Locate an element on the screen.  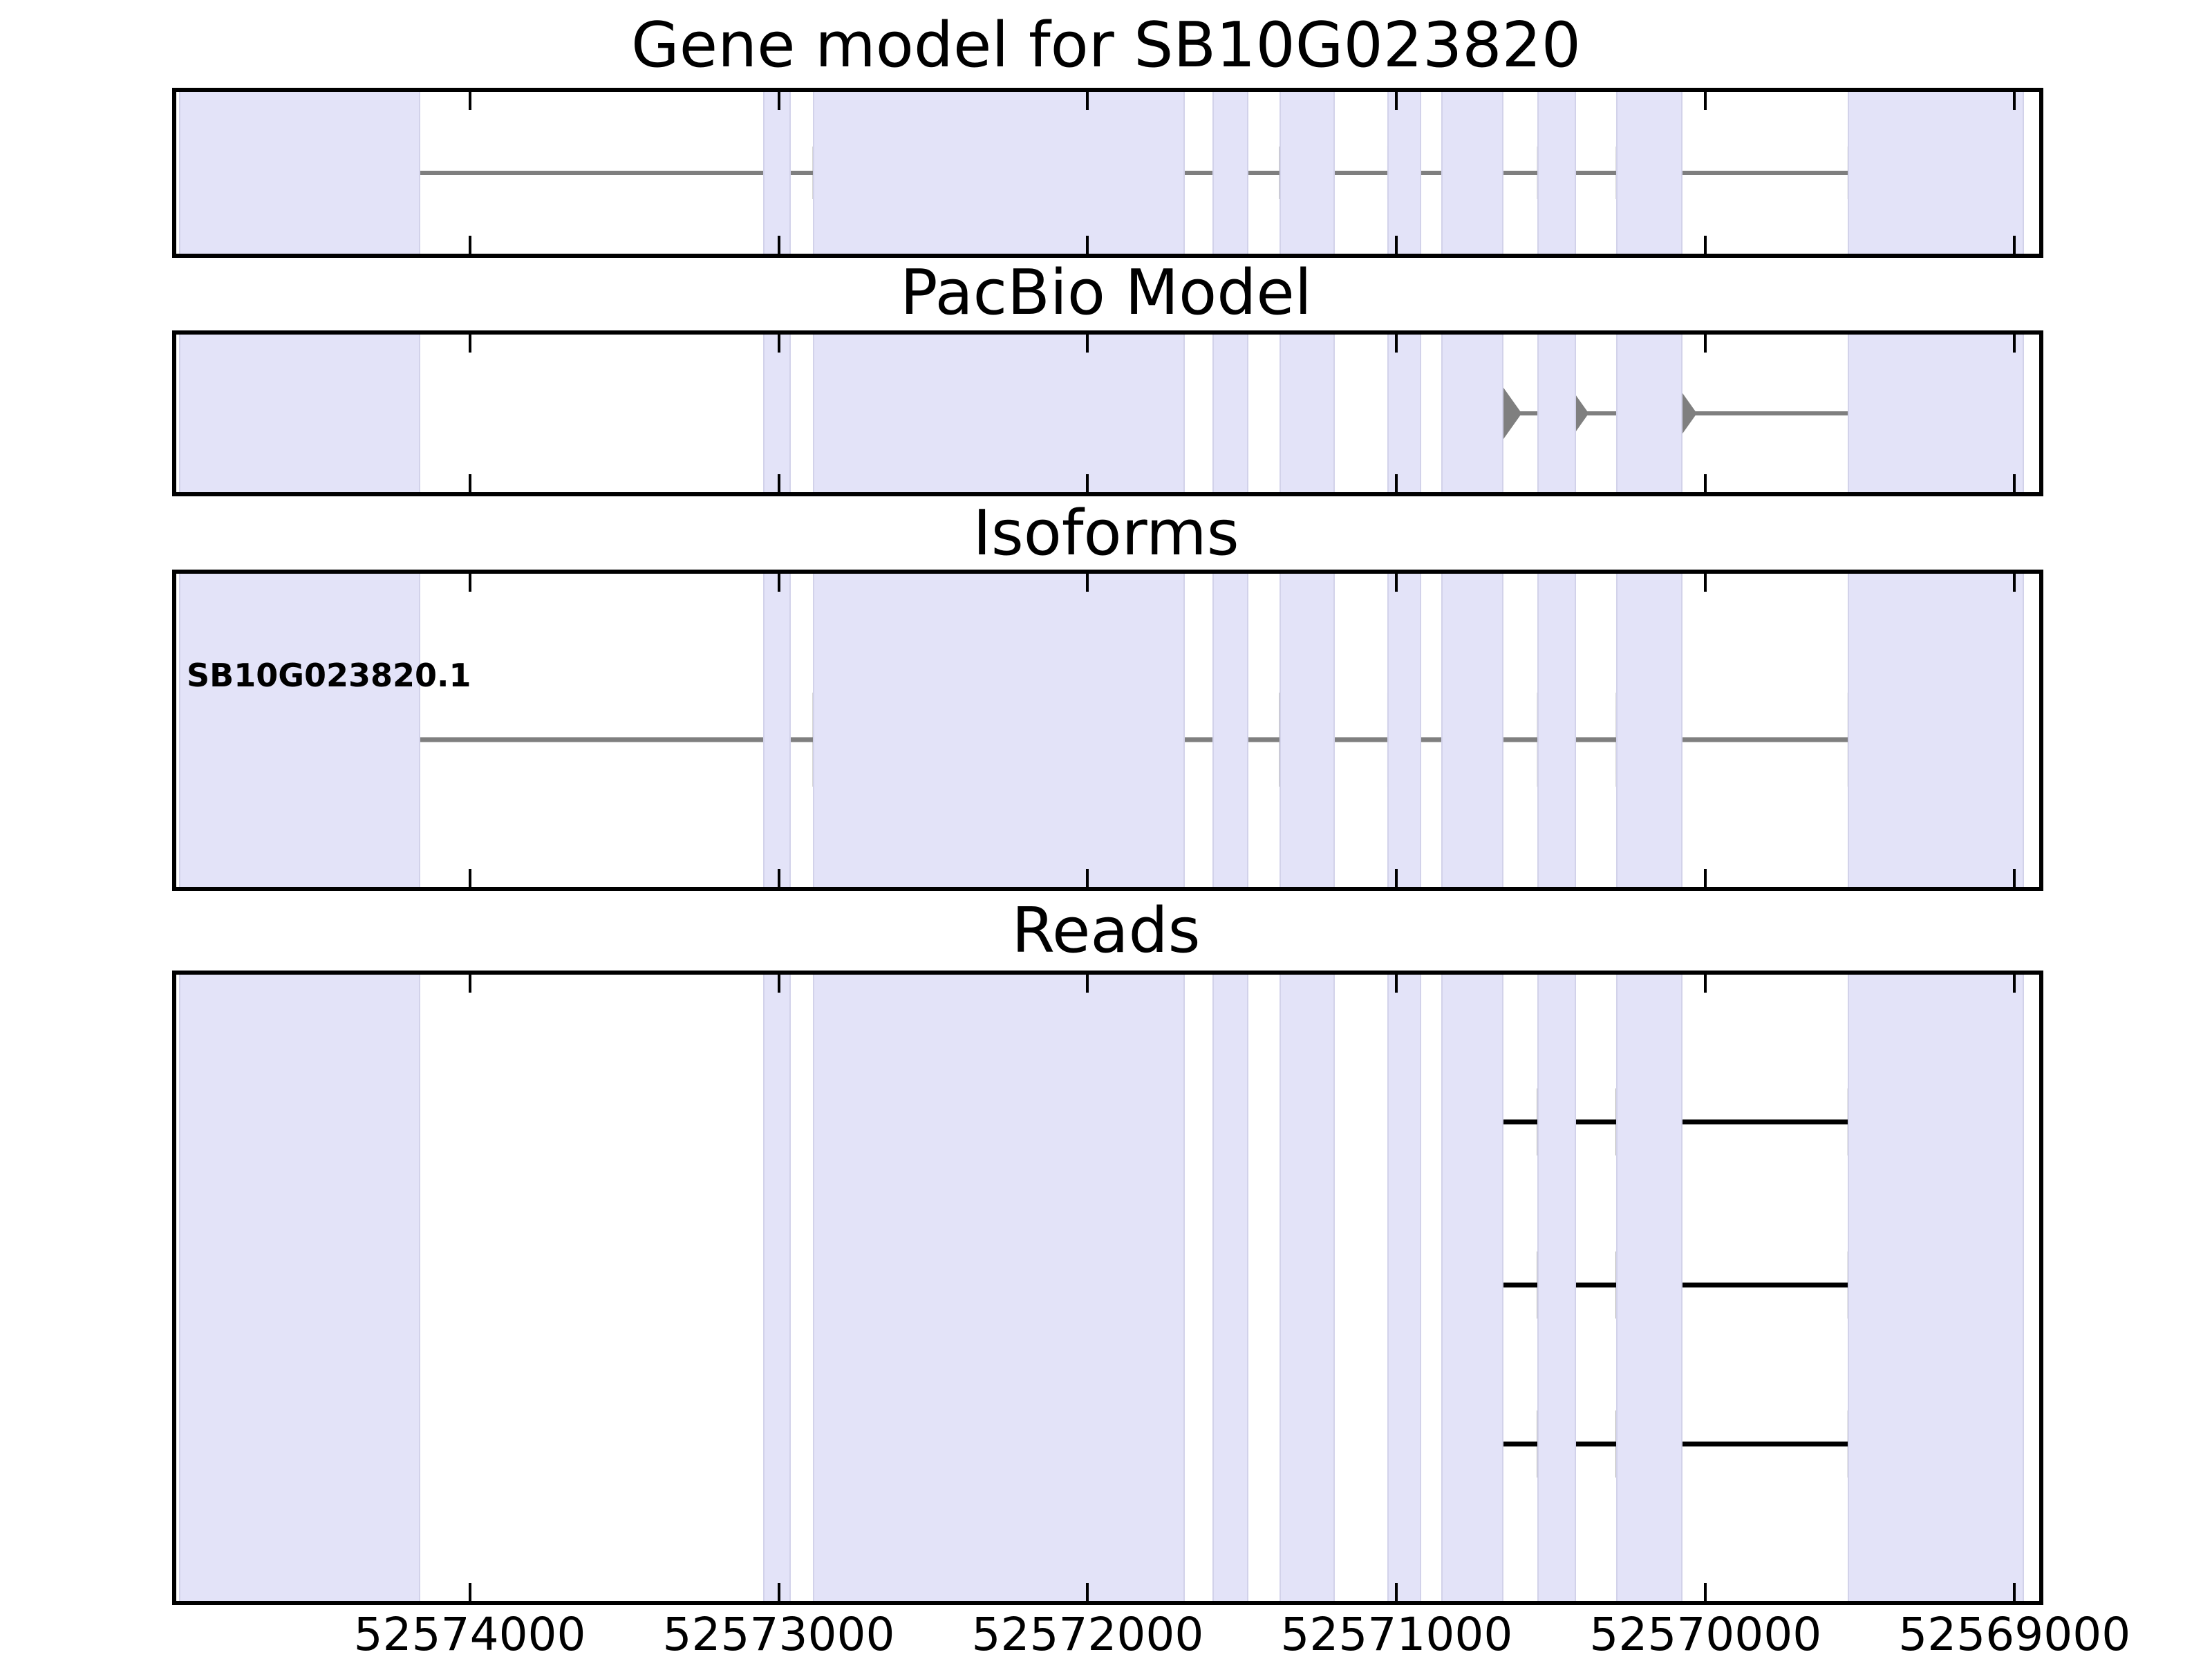
x-tick-label: 52572000 is located at coordinates (1087, 1633).